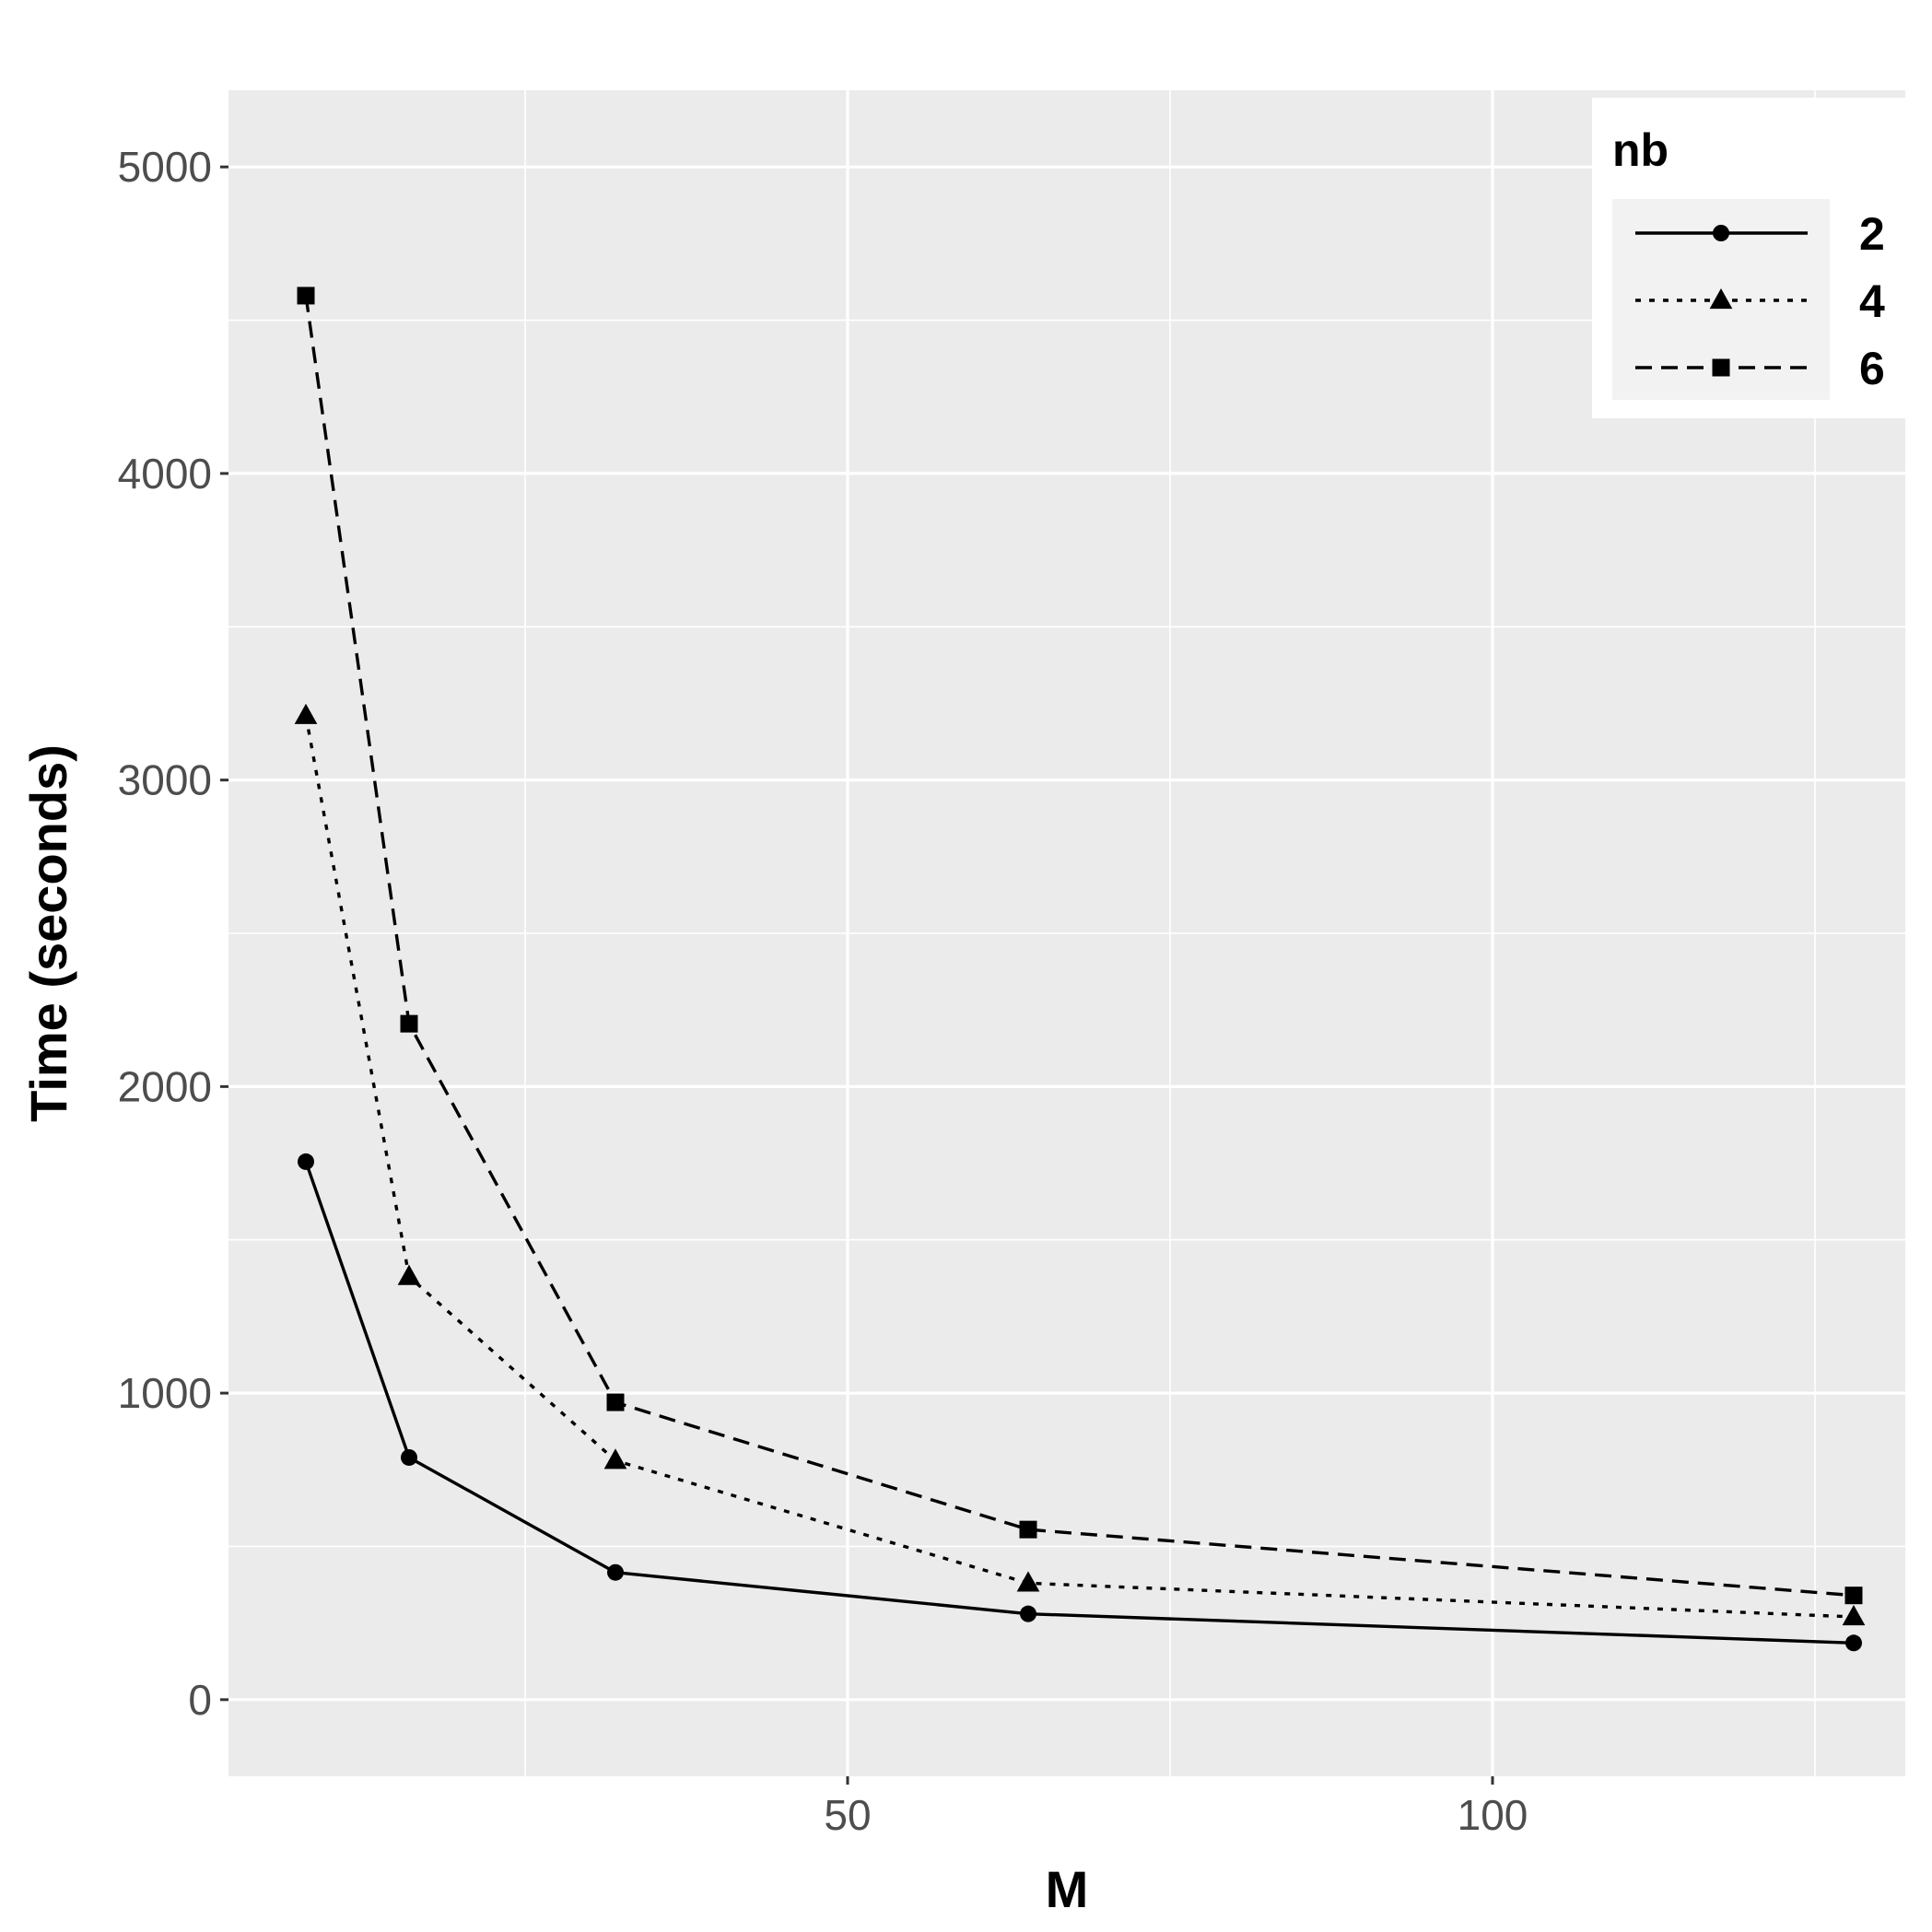  I want to click on legend-keys: 2 4 6, so click(1760, 301).